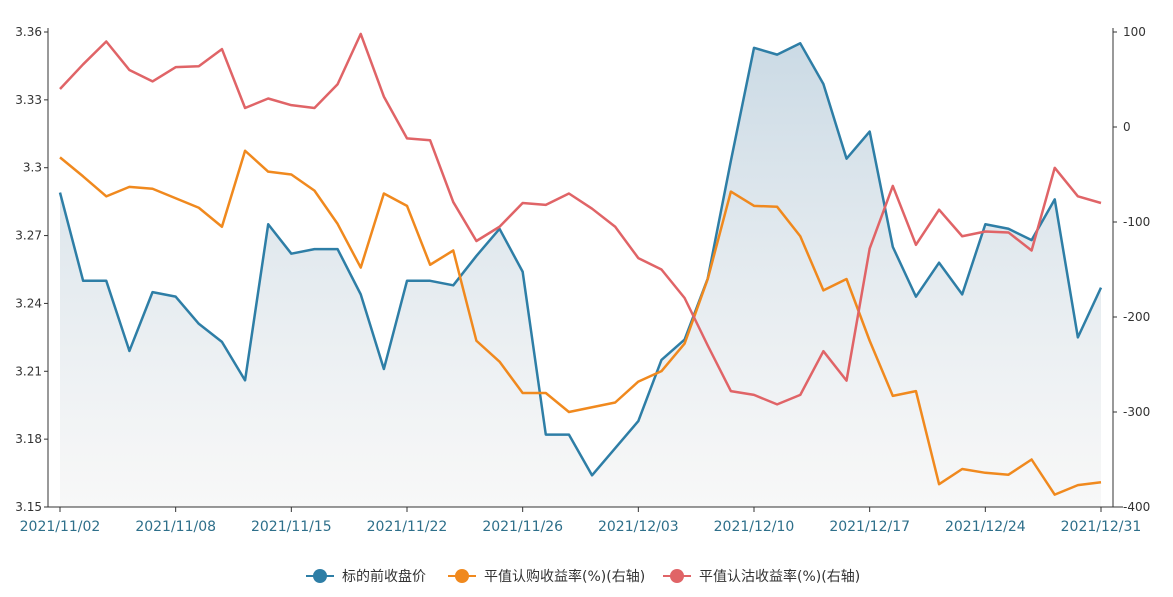  I want to click on x-tick-label: 2021/12/31, so click(1101, 527).